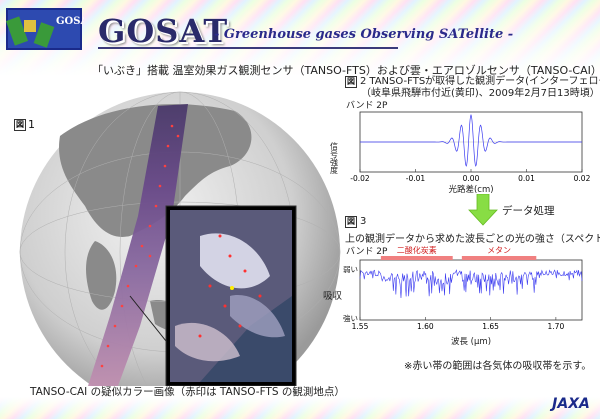  I want to click on page-title: GOSAT, so click(163, 31).